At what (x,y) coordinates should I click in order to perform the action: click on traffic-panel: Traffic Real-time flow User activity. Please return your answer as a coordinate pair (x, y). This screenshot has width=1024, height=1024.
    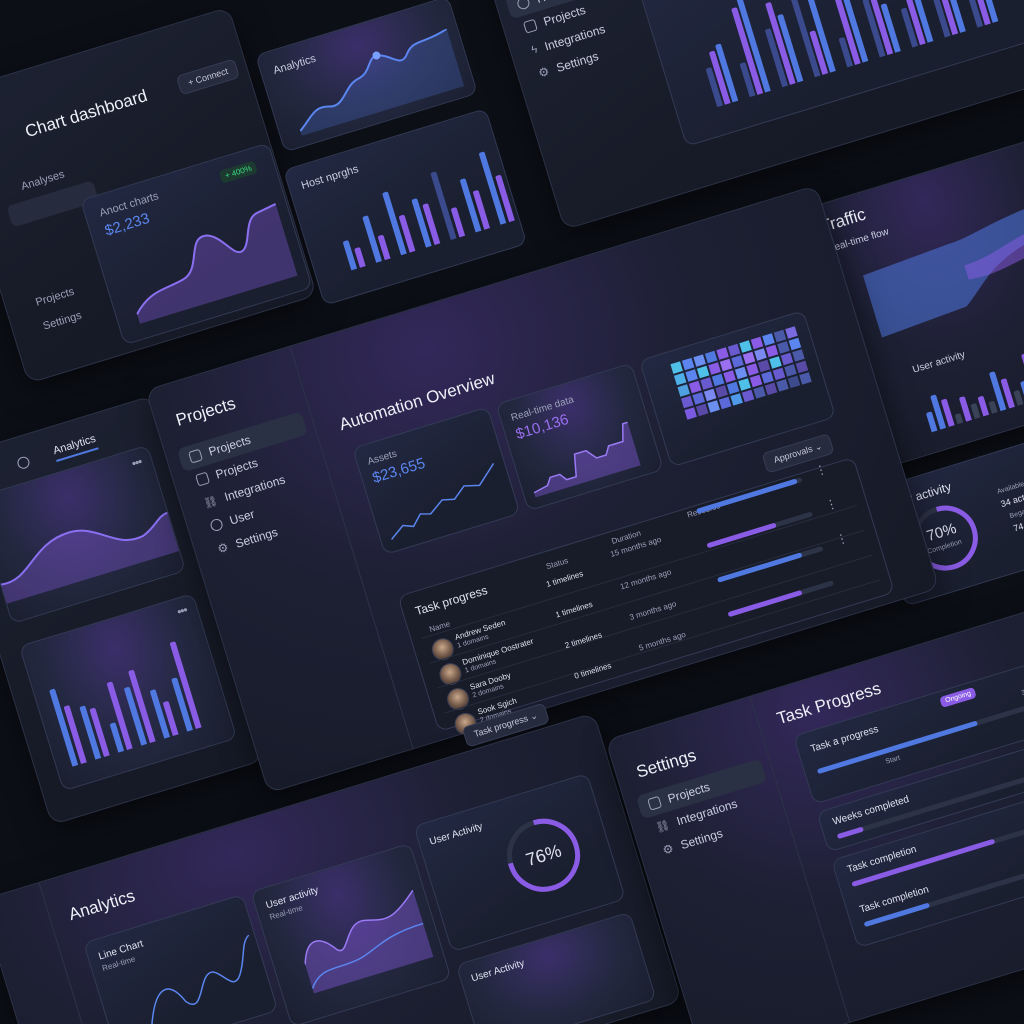
    Looking at the image, I should click on (912, 296).